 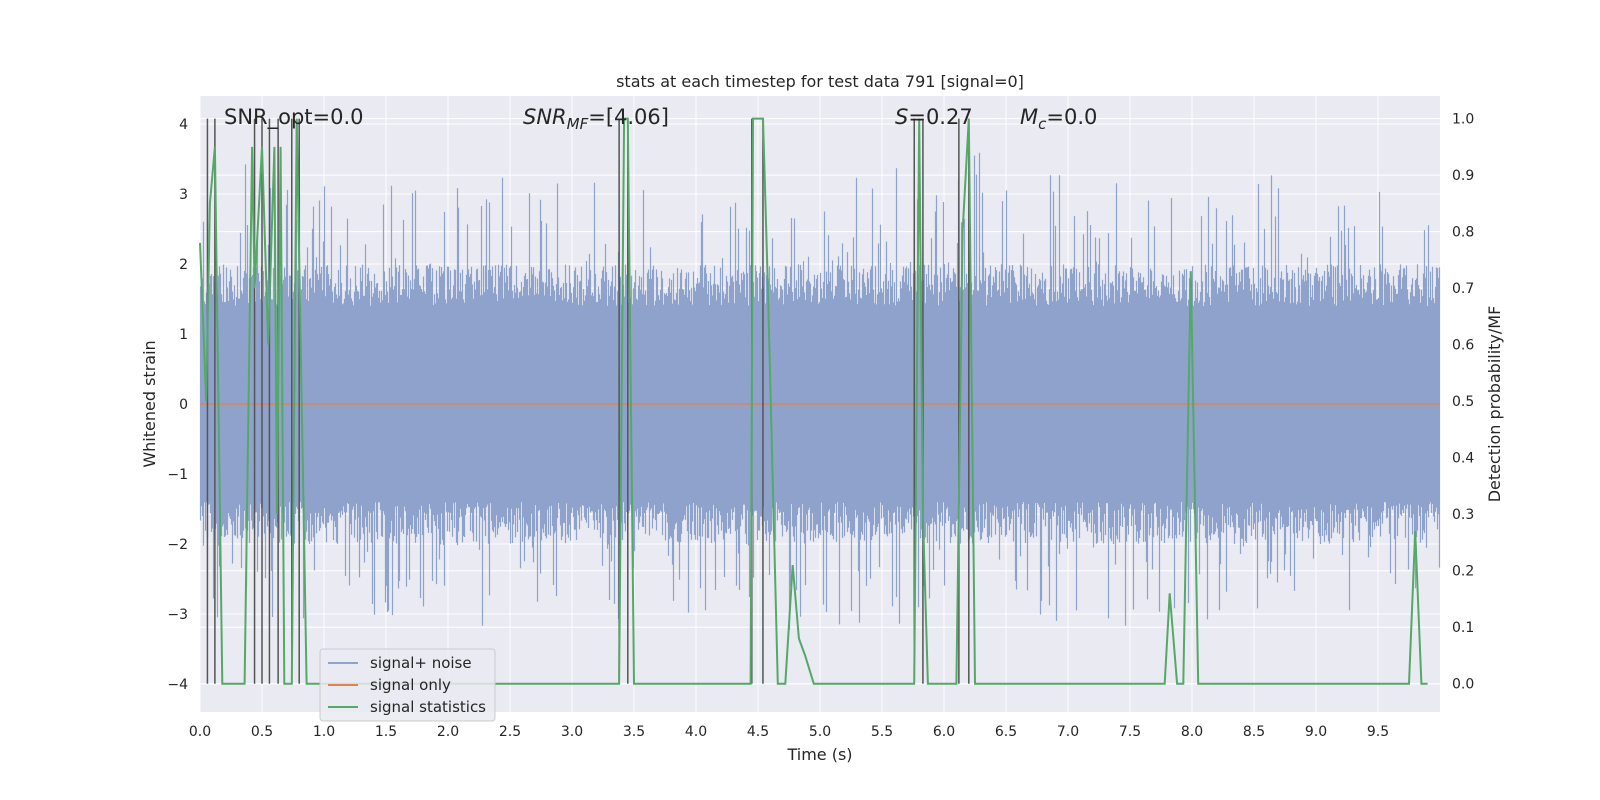 I want to click on x-tick-label: 9.5, so click(x=1378, y=732).